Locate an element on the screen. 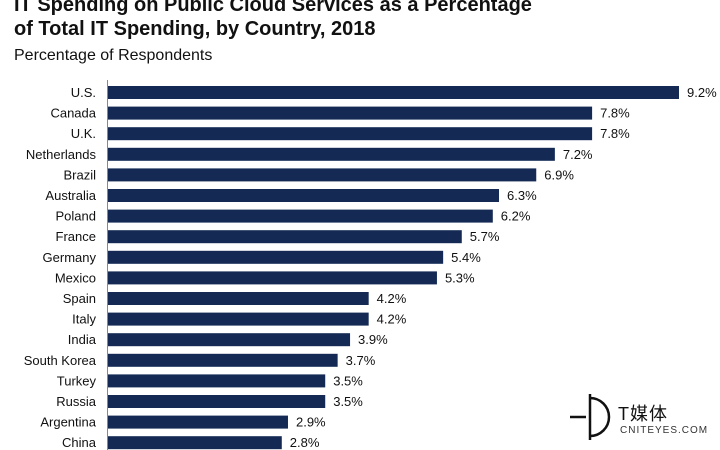  category-label: India is located at coordinates (82, 339).